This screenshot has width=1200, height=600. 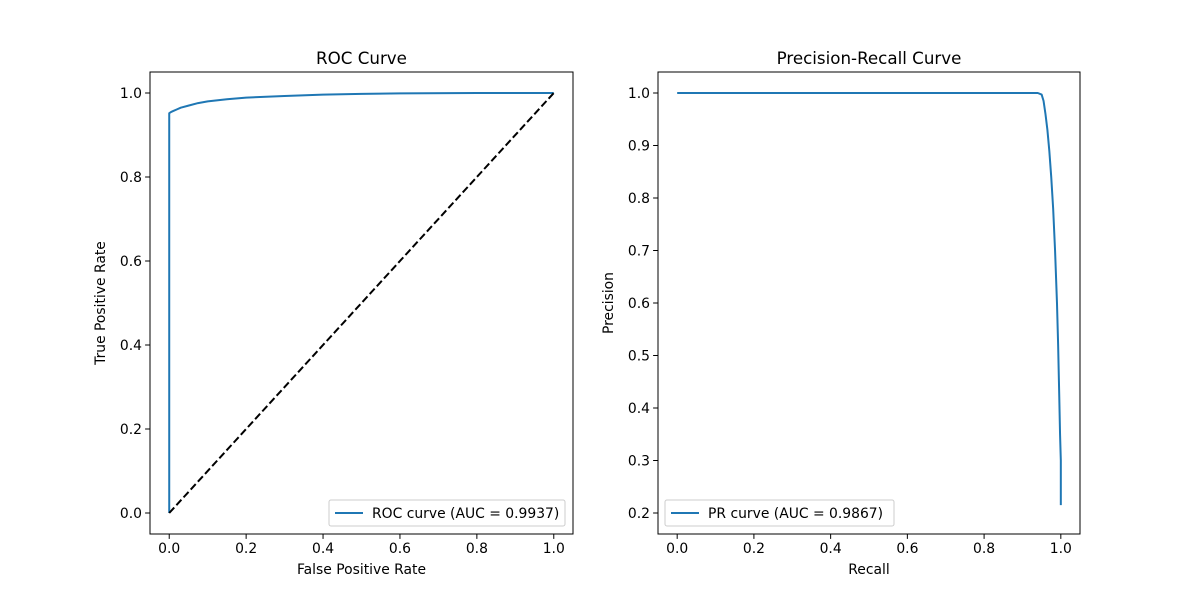 I want to click on pr-x-axis-label: Recall, so click(x=868, y=570).